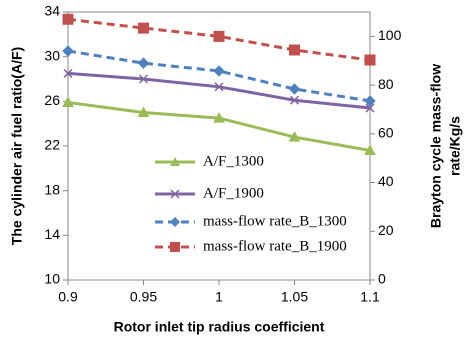 The height and width of the screenshot is (348, 474). I want to click on y-axis-title: The cylinder air fuel ratio(A/F), so click(17, 146).